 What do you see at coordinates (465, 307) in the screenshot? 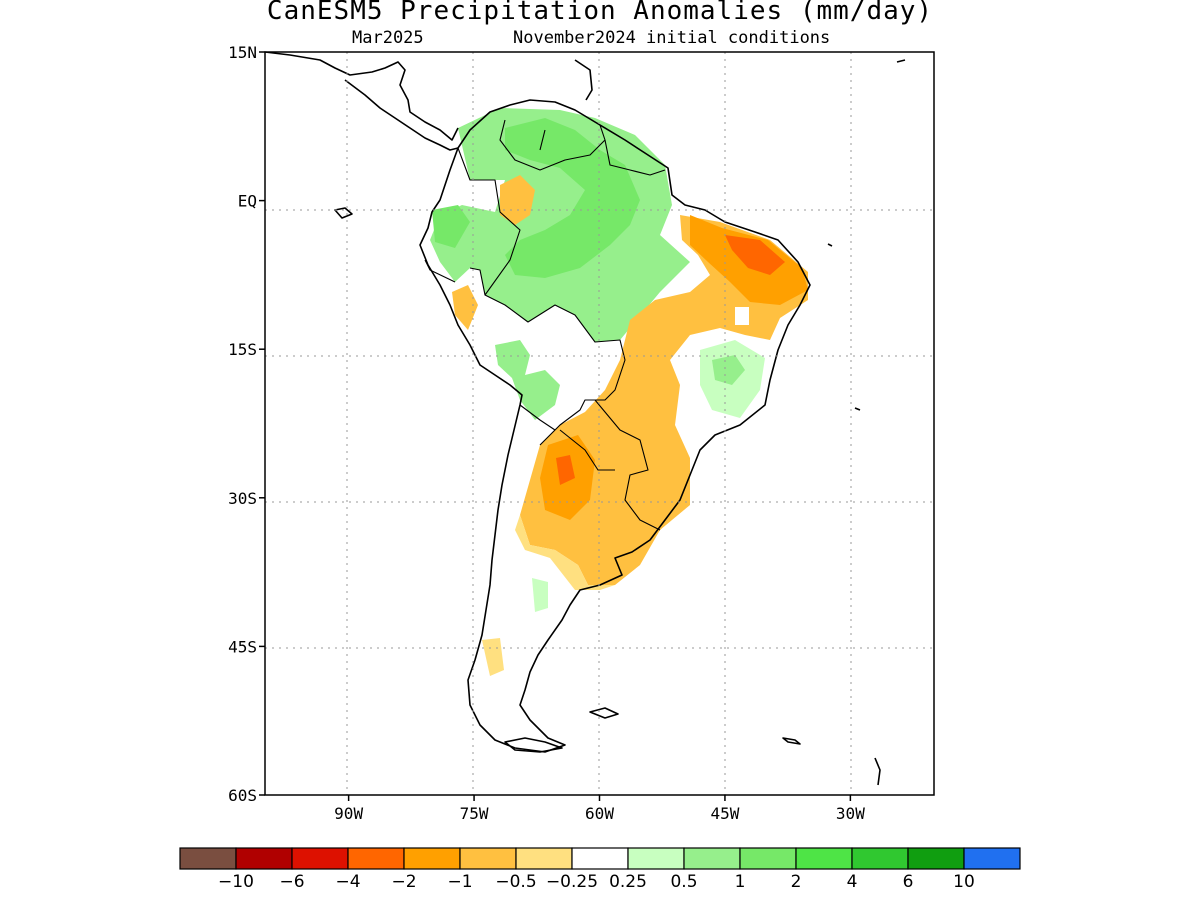
I see `dry-anomaly-peru` at bounding box center [465, 307].